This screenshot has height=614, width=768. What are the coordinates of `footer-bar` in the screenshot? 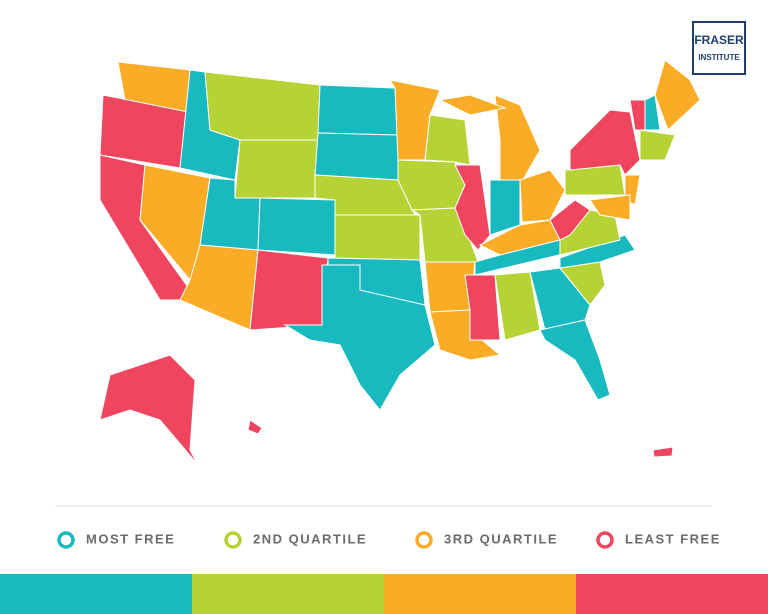 It's located at (384, 594).